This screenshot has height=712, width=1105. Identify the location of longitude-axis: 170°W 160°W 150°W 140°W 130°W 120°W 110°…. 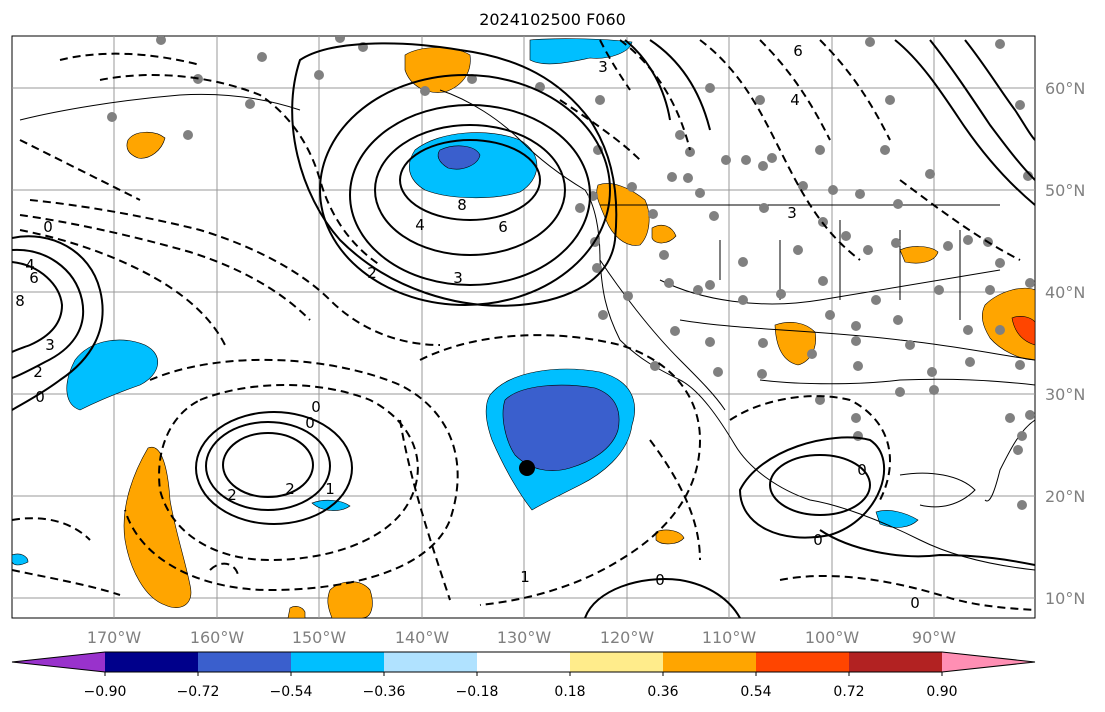
(521, 637).